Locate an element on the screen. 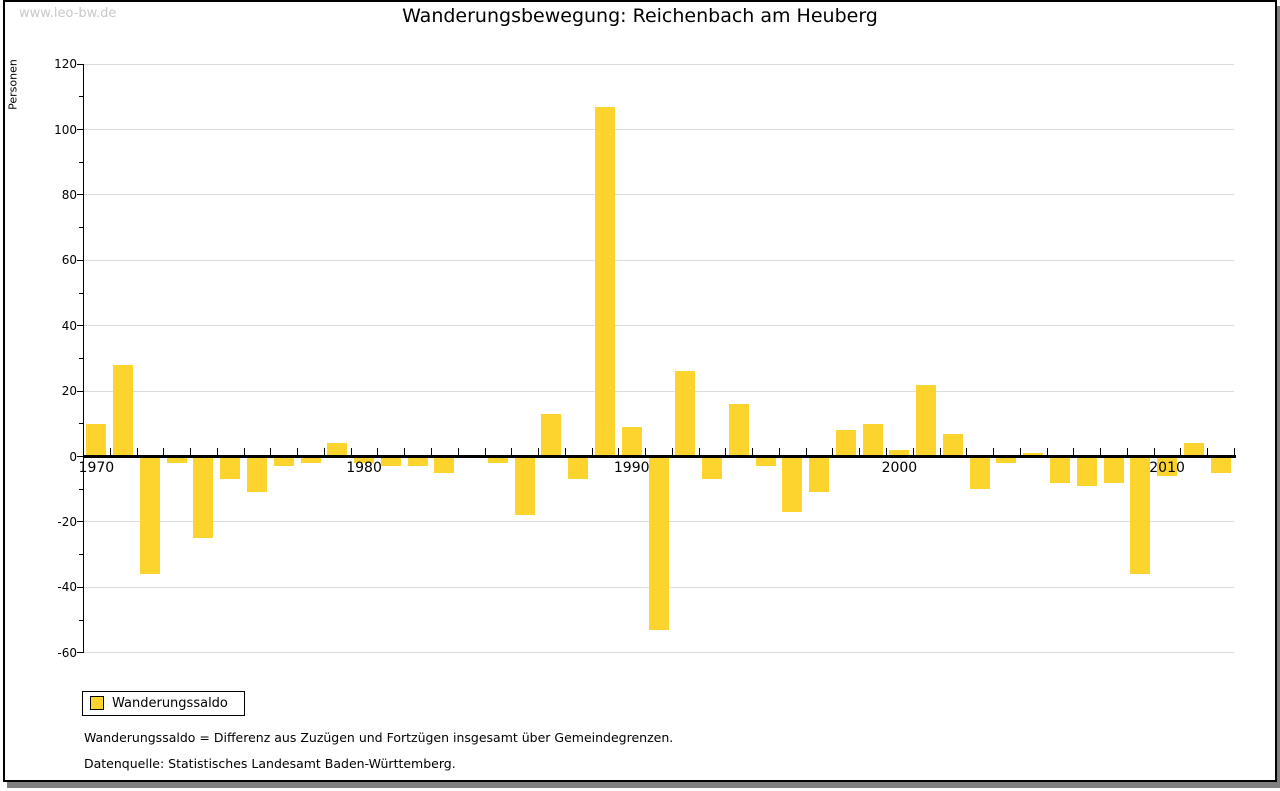  y-major-tick--40 is located at coordinates (80, 587).